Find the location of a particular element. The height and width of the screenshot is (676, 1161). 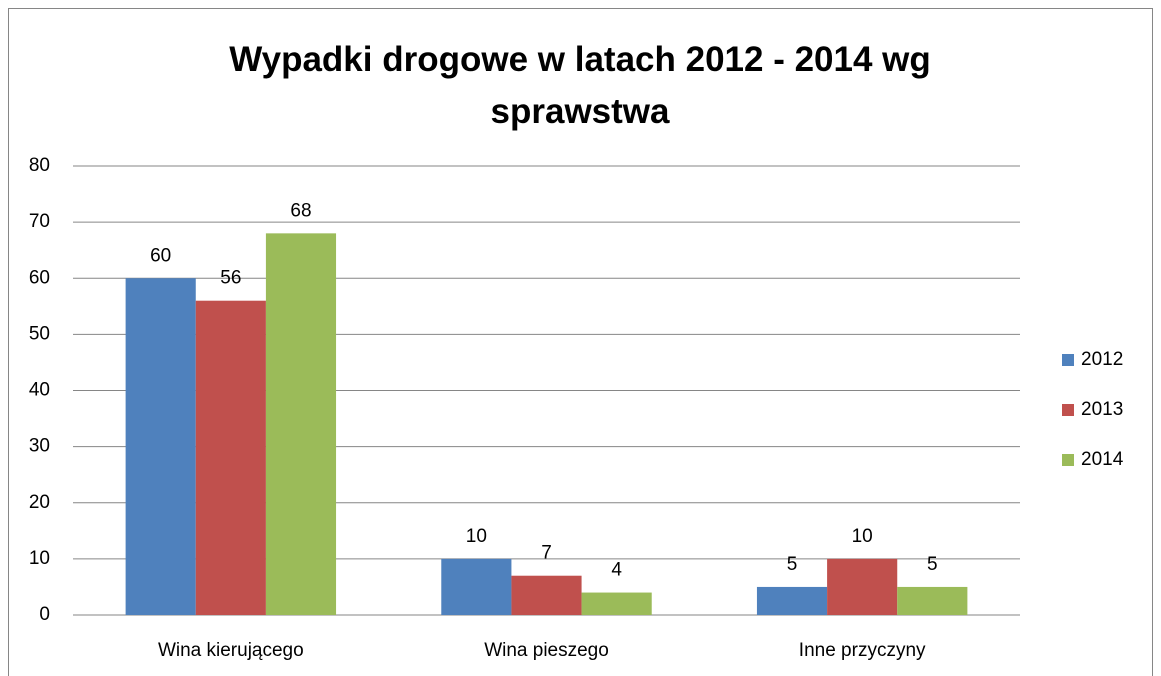

data-label: 60 is located at coordinates (160, 255).